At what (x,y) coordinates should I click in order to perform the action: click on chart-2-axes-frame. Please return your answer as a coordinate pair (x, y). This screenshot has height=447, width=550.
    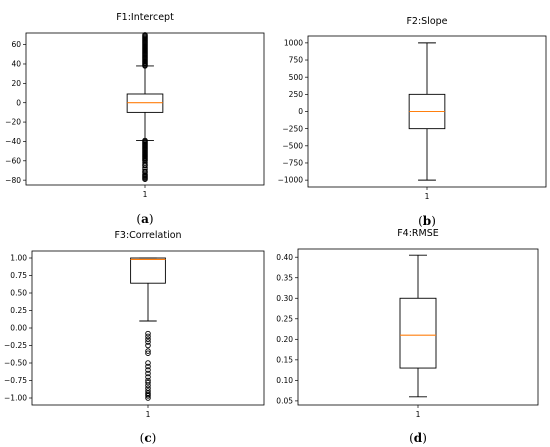
    Looking at the image, I should click on (427, 111).